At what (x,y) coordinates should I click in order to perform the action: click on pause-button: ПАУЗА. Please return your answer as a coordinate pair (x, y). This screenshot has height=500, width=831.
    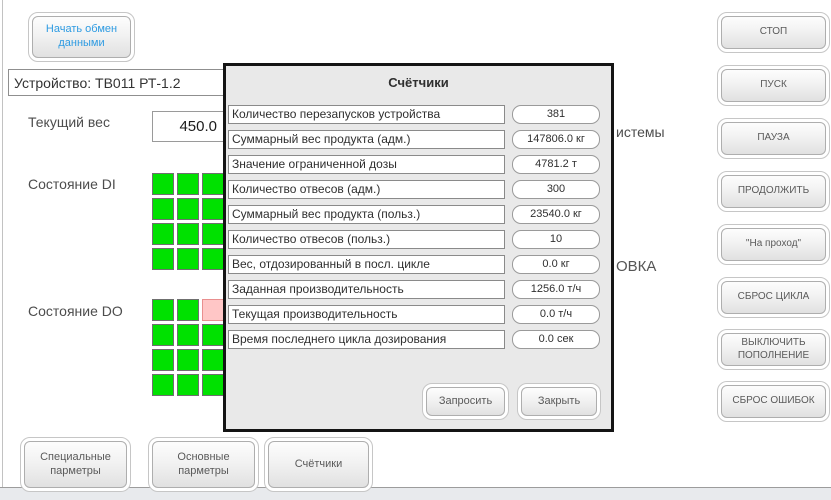
    Looking at the image, I should click on (773, 138).